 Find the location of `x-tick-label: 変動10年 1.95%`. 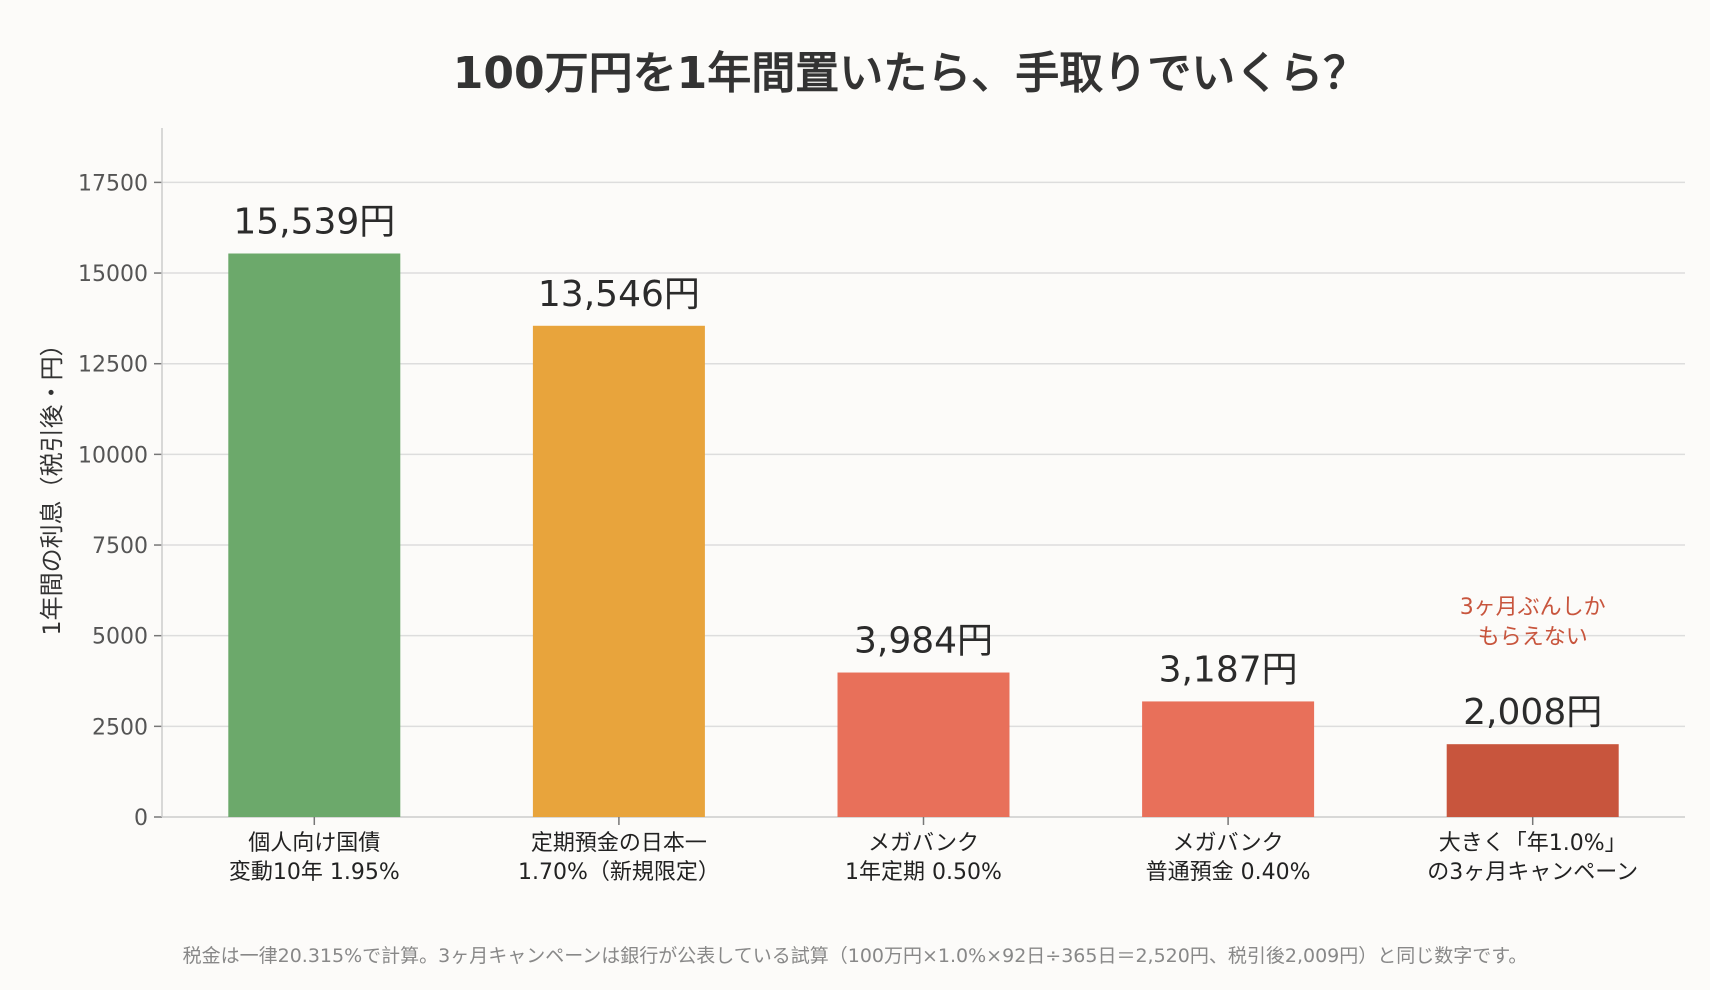

x-tick-label: 変動10年 1.95% is located at coordinates (314, 872).